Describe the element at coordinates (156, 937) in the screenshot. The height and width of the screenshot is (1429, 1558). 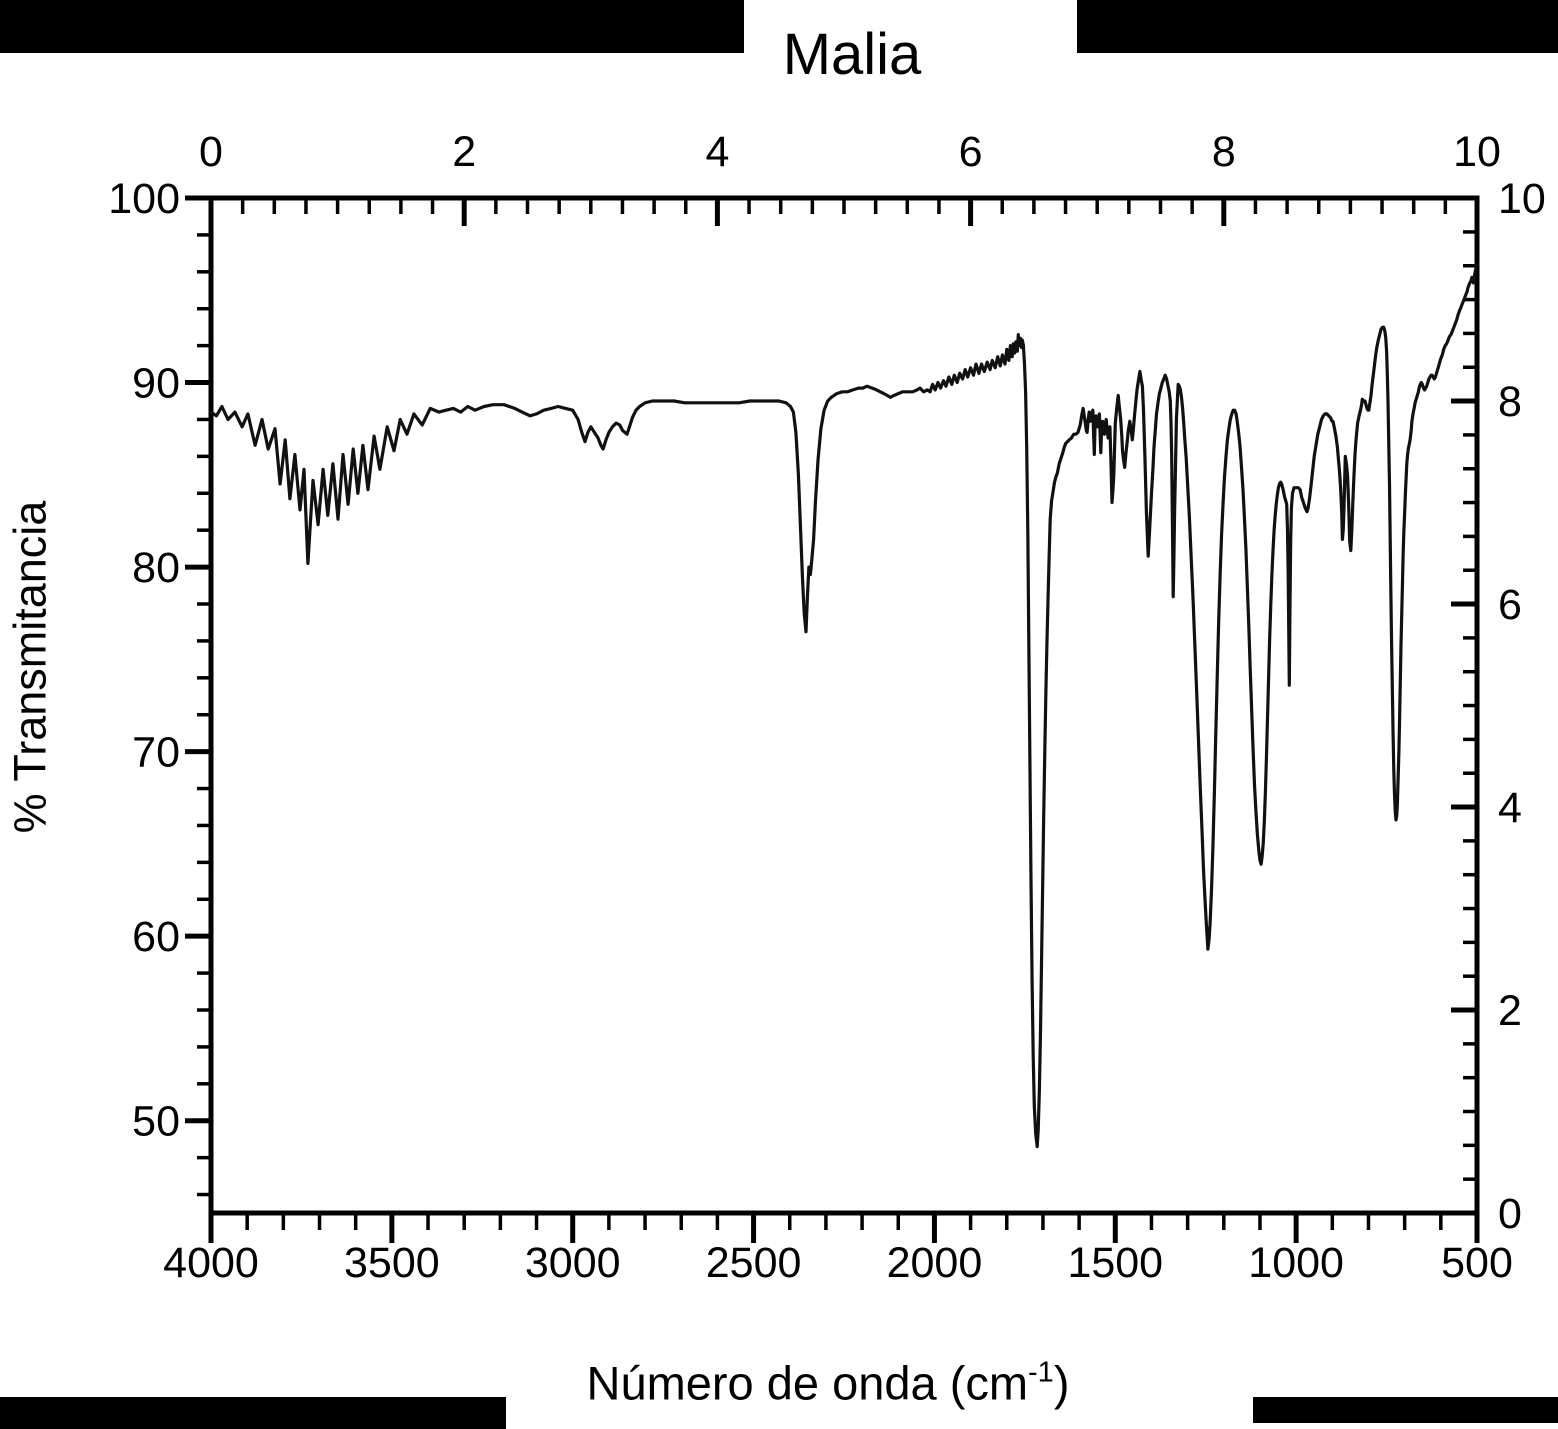
I see `y-tick-label: 60` at that location.